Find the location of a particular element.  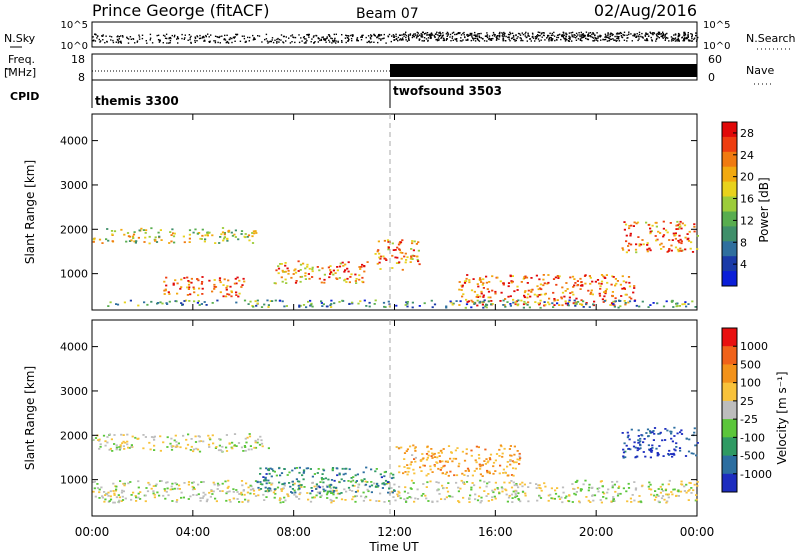

velocity-colorbar-tick-label: -100 is located at coordinates (752, 437).